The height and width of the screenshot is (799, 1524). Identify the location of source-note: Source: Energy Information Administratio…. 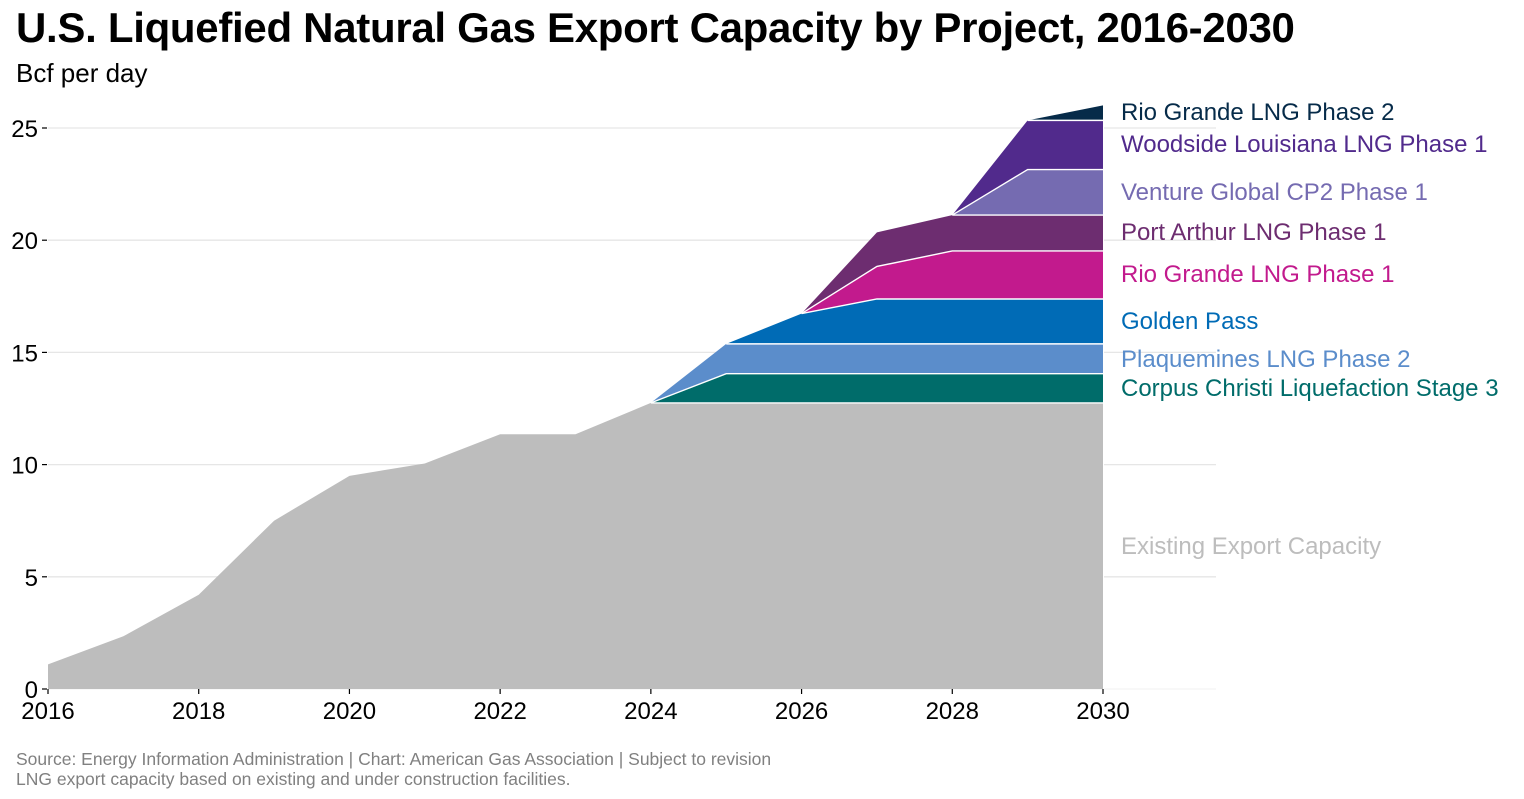
(394, 759).